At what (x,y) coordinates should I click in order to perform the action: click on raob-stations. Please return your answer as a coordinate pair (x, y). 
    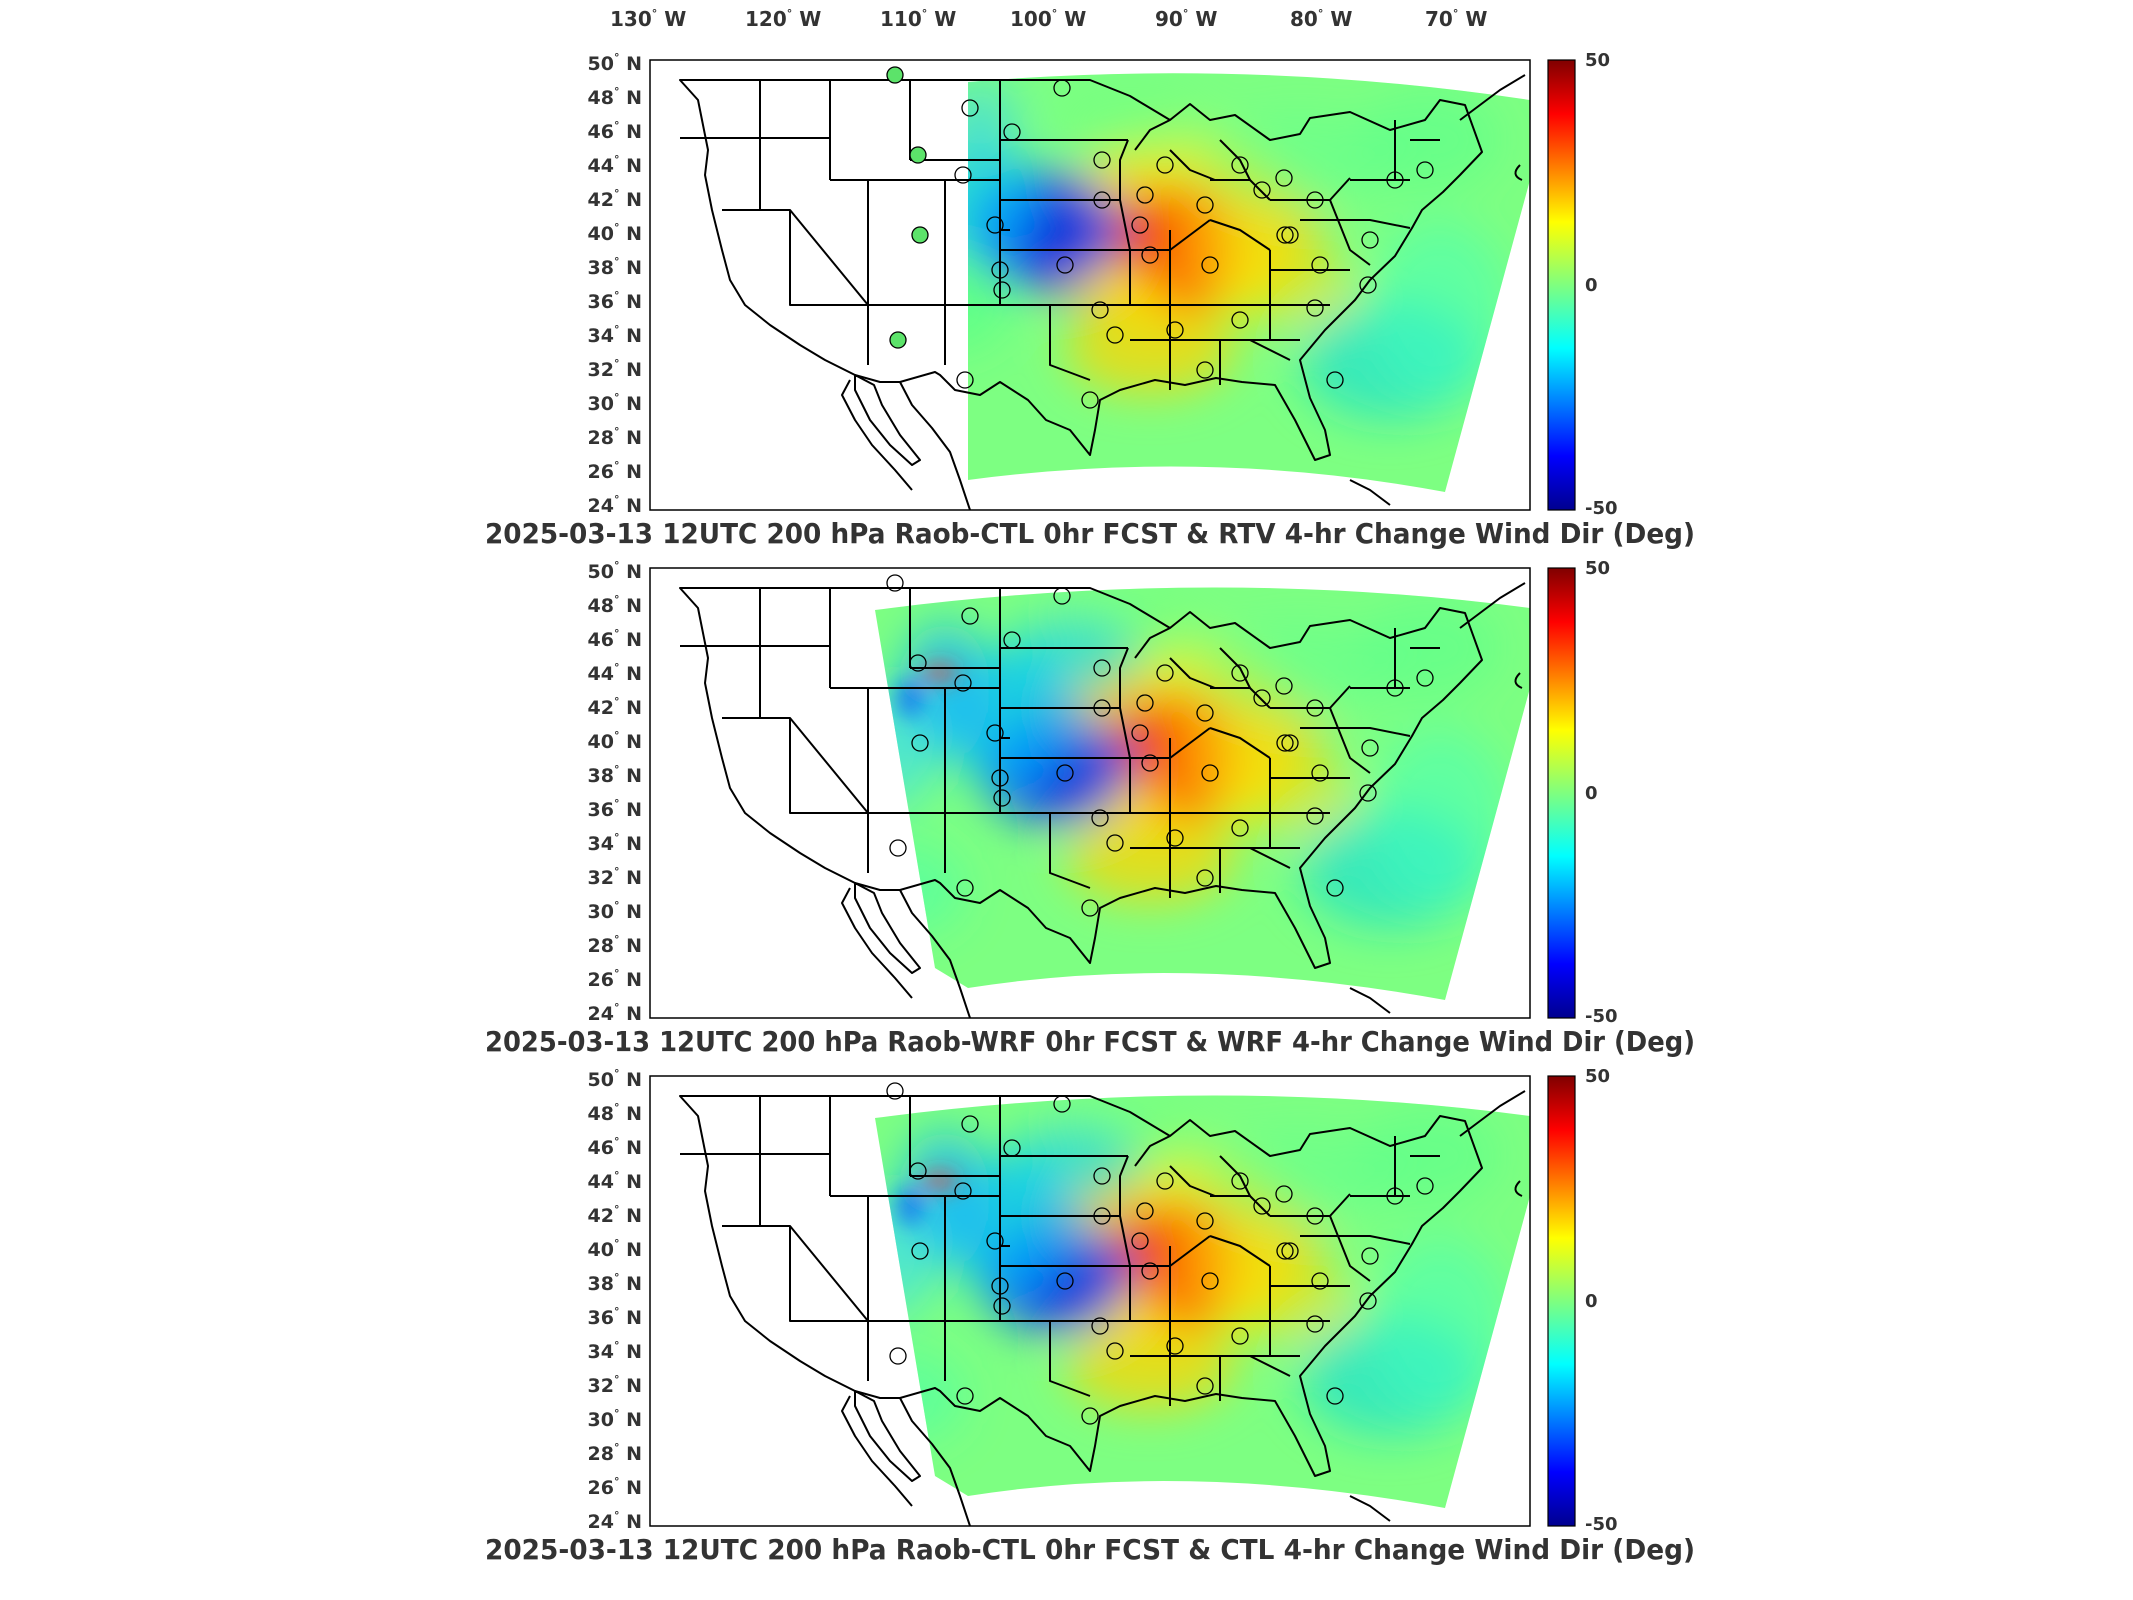
    Looking at the image, I should click on (1160, 1253).